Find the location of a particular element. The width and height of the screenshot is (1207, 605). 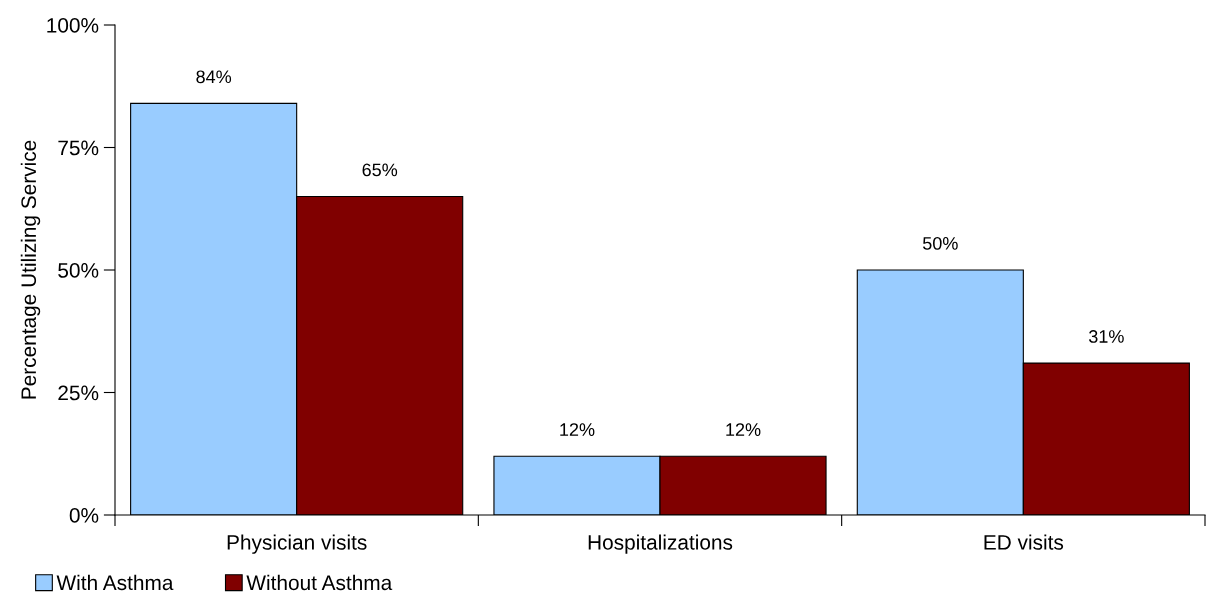

x-tick-label: Hospitalizations is located at coordinates (660, 544).